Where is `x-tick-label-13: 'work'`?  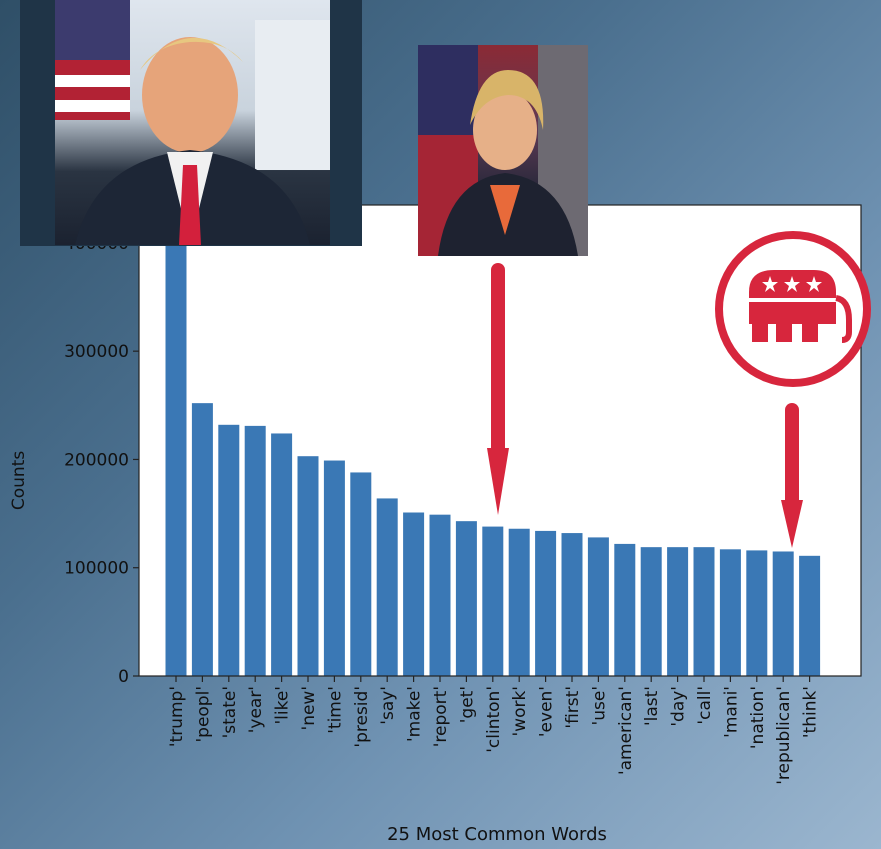
x-tick-label-13: 'work' is located at coordinates (520, 711).